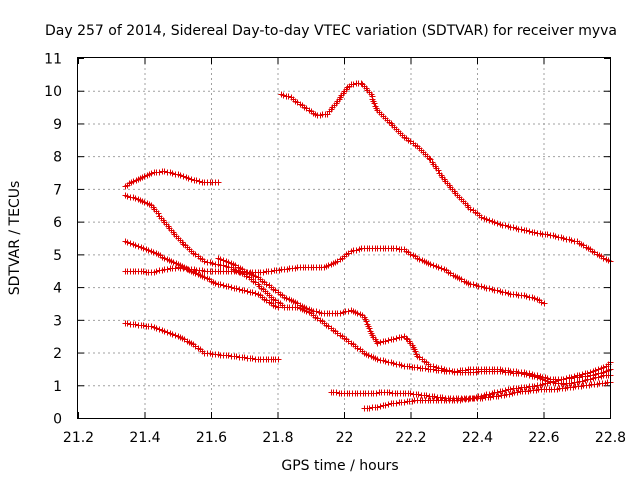 The height and width of the screenshot is (480, 640). Describe the element at coordinates (53, 92) in the screenshot. I see `y-tick-label: 10` at that location.